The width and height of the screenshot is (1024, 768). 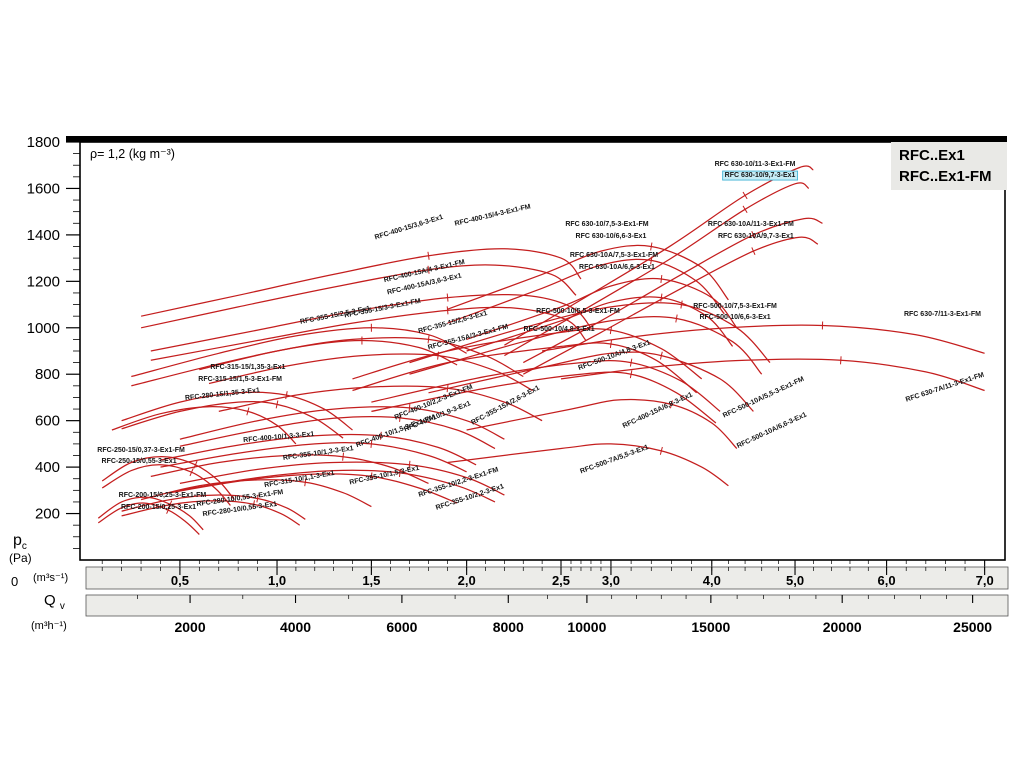 I want to click on pressure-axis-label: pc, so click(x=20, y=542).